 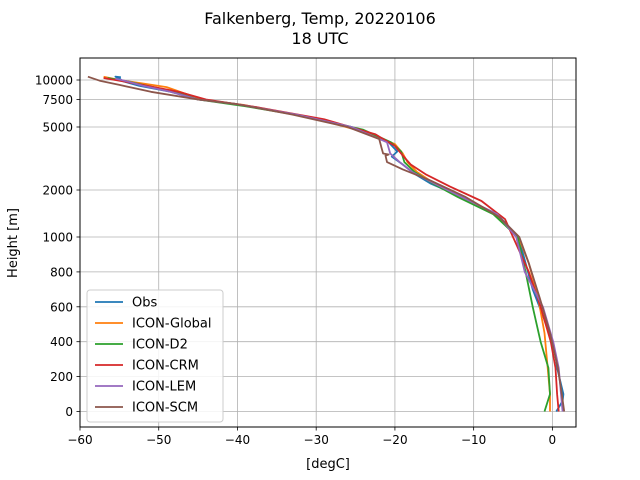 I want to click on y-tick-label: 7500, so click(x=57, y=100).